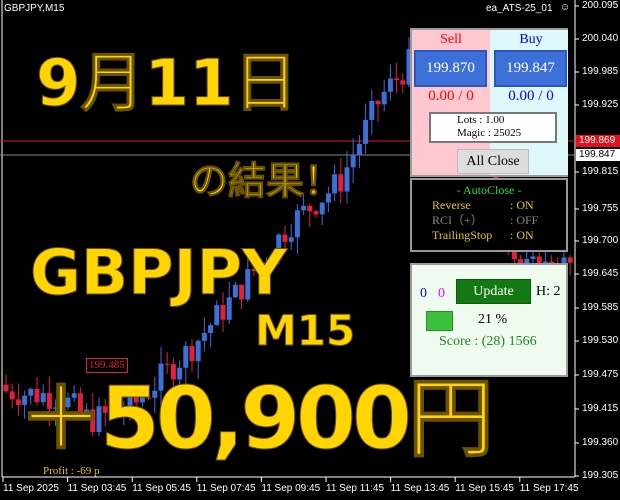 The image size is (620, 500). What do you see at coordinates (600, 374) in the screenshot?
I see `price-tick-label: 199.475` at bounding box center [600, 374].